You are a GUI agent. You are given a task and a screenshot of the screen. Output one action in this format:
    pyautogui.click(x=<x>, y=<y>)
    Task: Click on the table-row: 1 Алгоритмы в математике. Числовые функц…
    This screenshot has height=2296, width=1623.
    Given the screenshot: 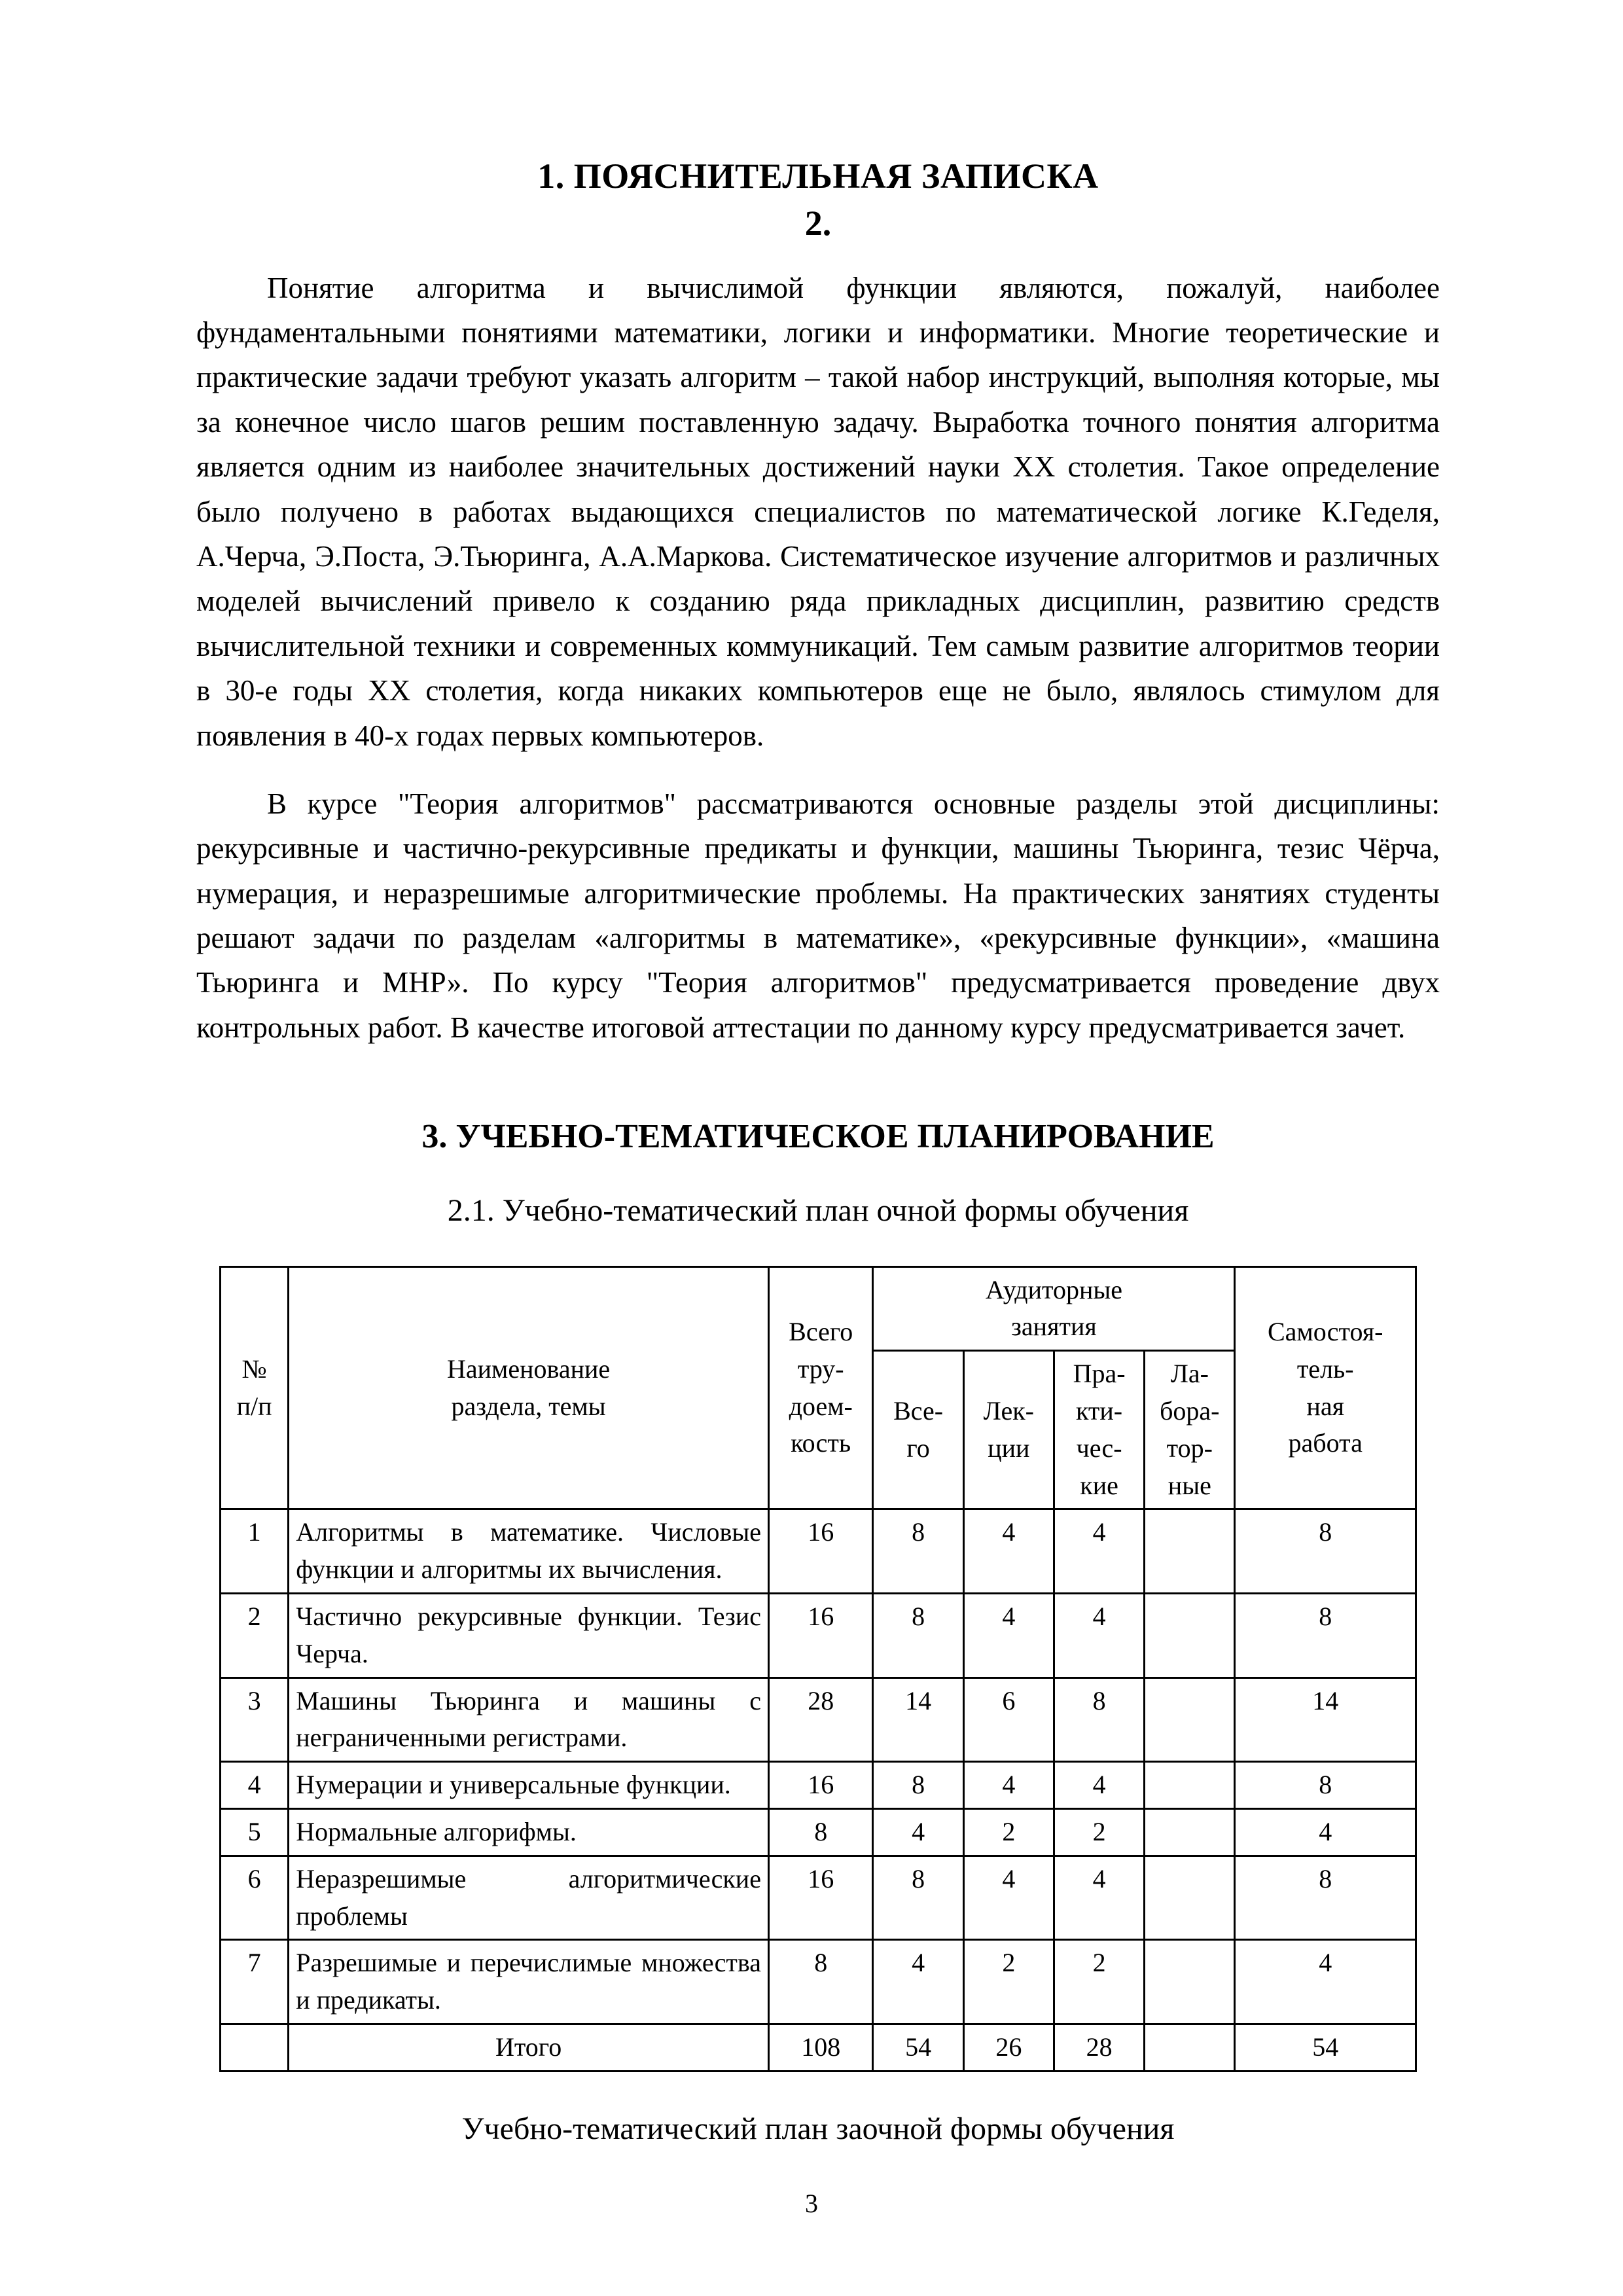 What is the action you would take?
    pyautogui.click(x=818, y=1551)
    